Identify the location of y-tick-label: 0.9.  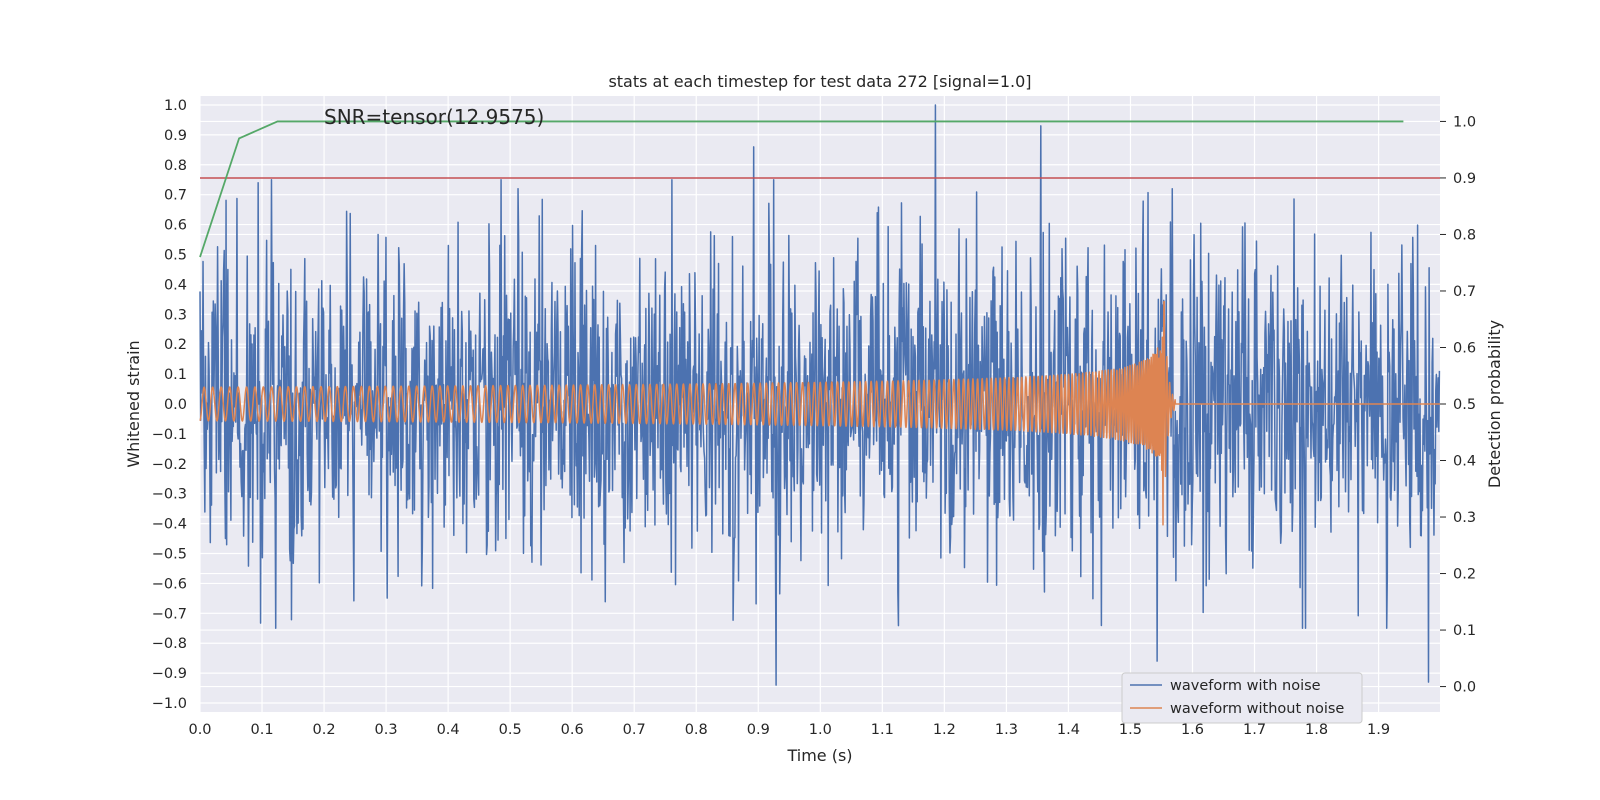
(175, 136).